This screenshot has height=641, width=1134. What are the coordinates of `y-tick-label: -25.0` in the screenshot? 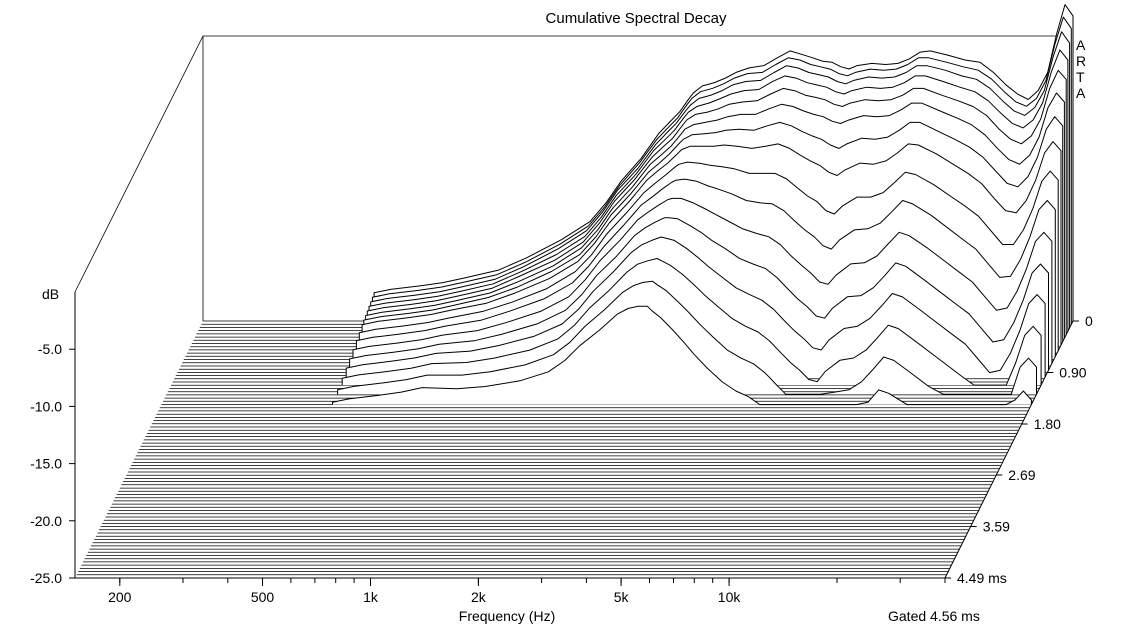 It's located at (46, 578).